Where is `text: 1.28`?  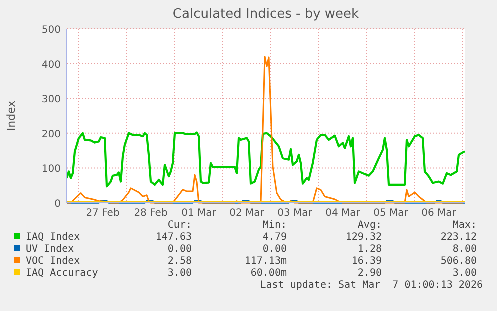 text: 1.28 is located at coordinates (370, 249).